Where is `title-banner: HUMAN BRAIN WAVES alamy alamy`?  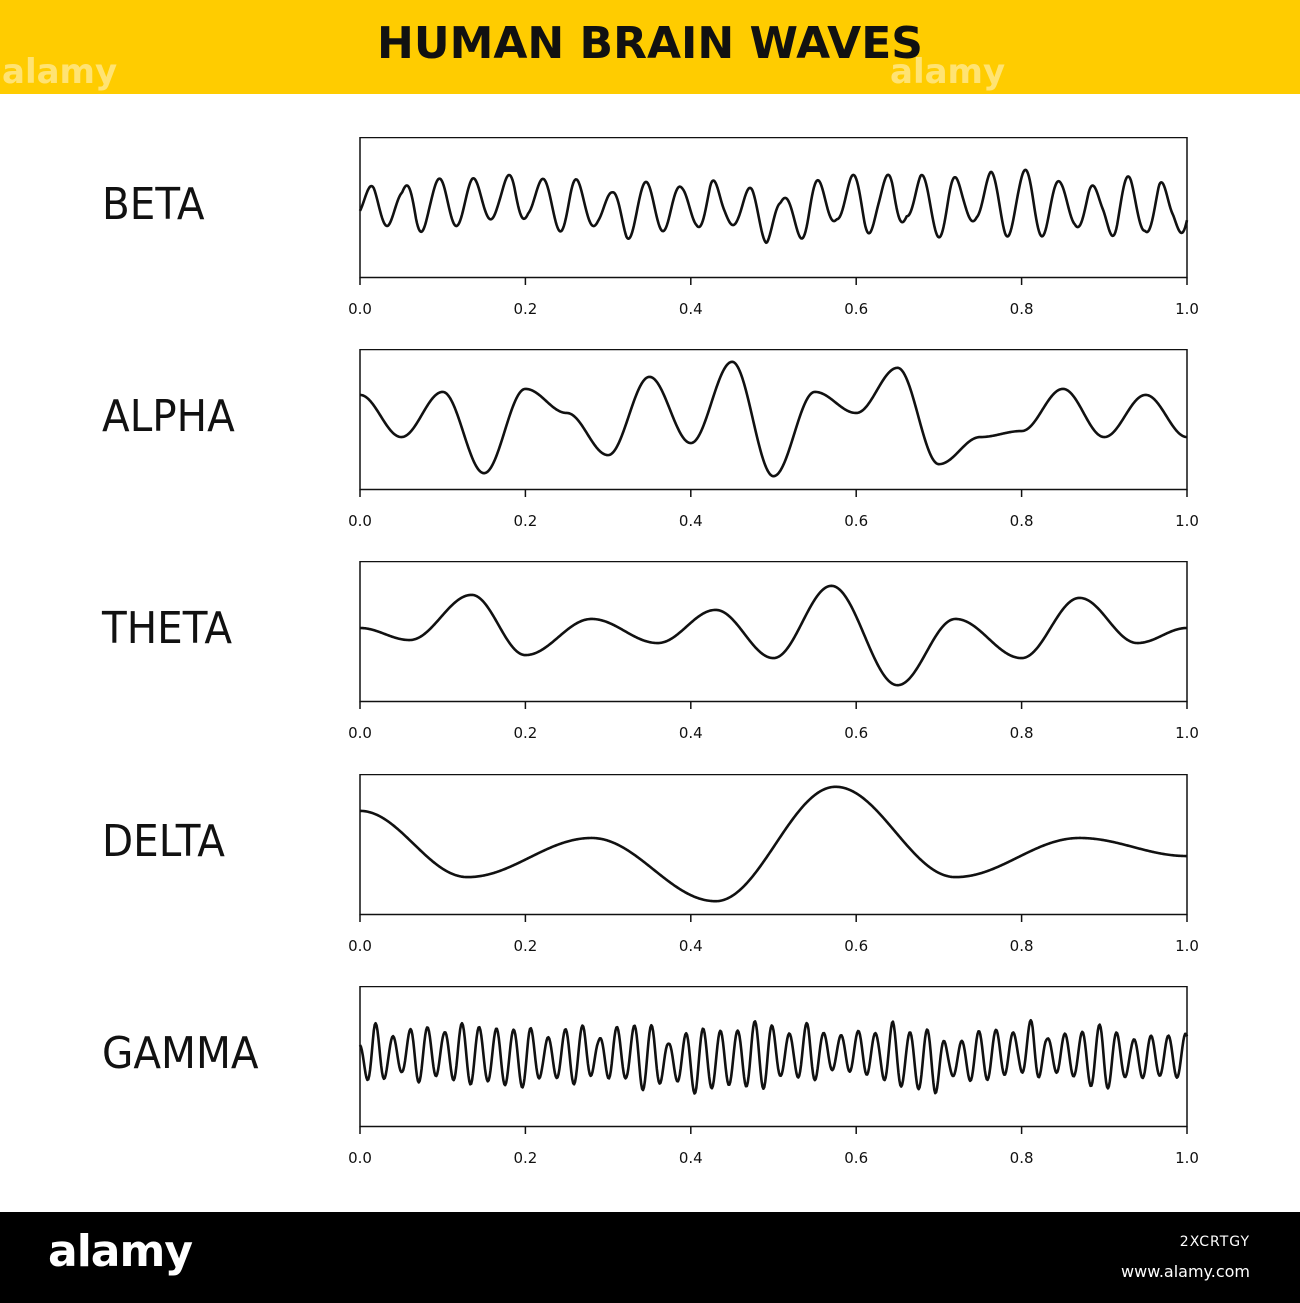
title-banner: HUMAN BRAIN WAVES alamy alamy is located at coordinates (650, 47).